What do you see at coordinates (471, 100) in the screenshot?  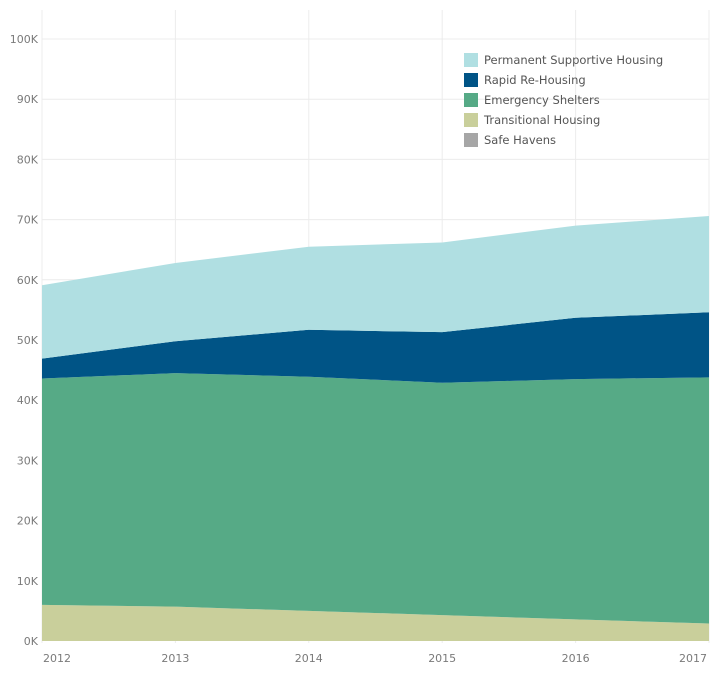 I see `legend-swatch-emergency-shelters` at bounding box center [471, 100].